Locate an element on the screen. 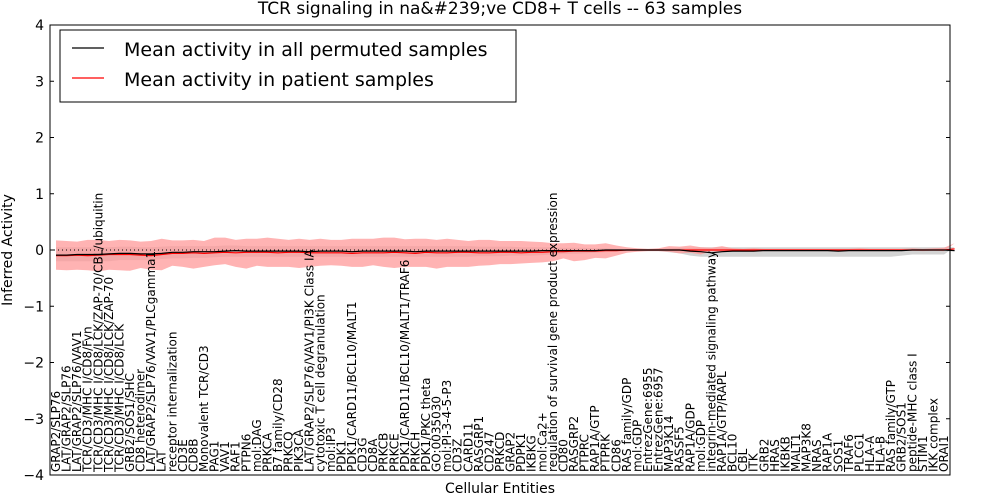 Image resolution: width=1000 pixels, height=500 pixels. x-tick-label: SOS1 is located at coordinates (838, 456).